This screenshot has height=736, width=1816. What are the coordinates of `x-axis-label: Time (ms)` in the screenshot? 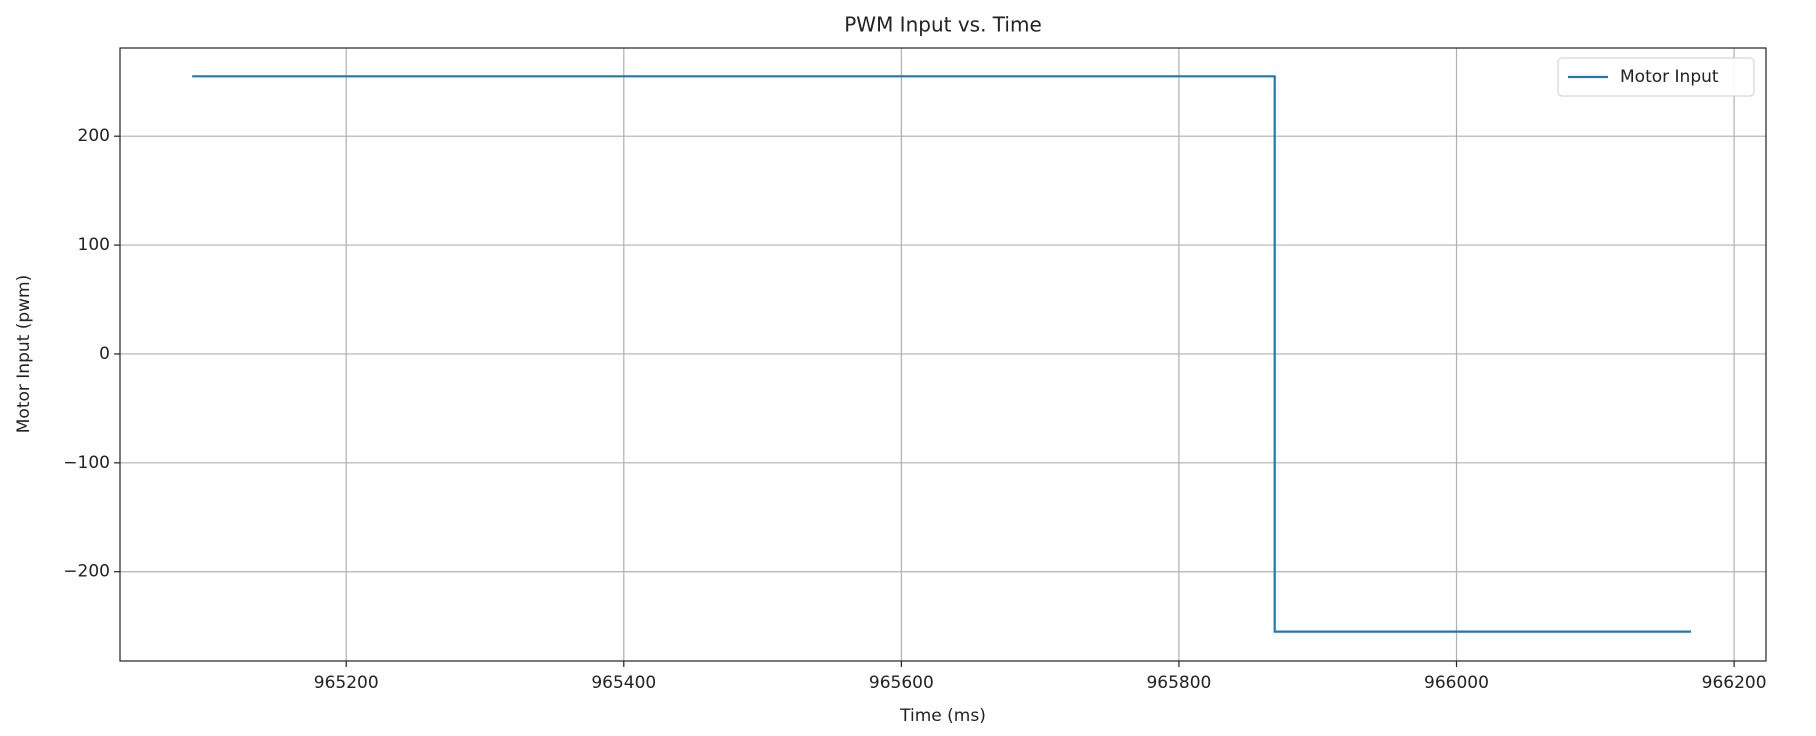 It's located at (942, 716).